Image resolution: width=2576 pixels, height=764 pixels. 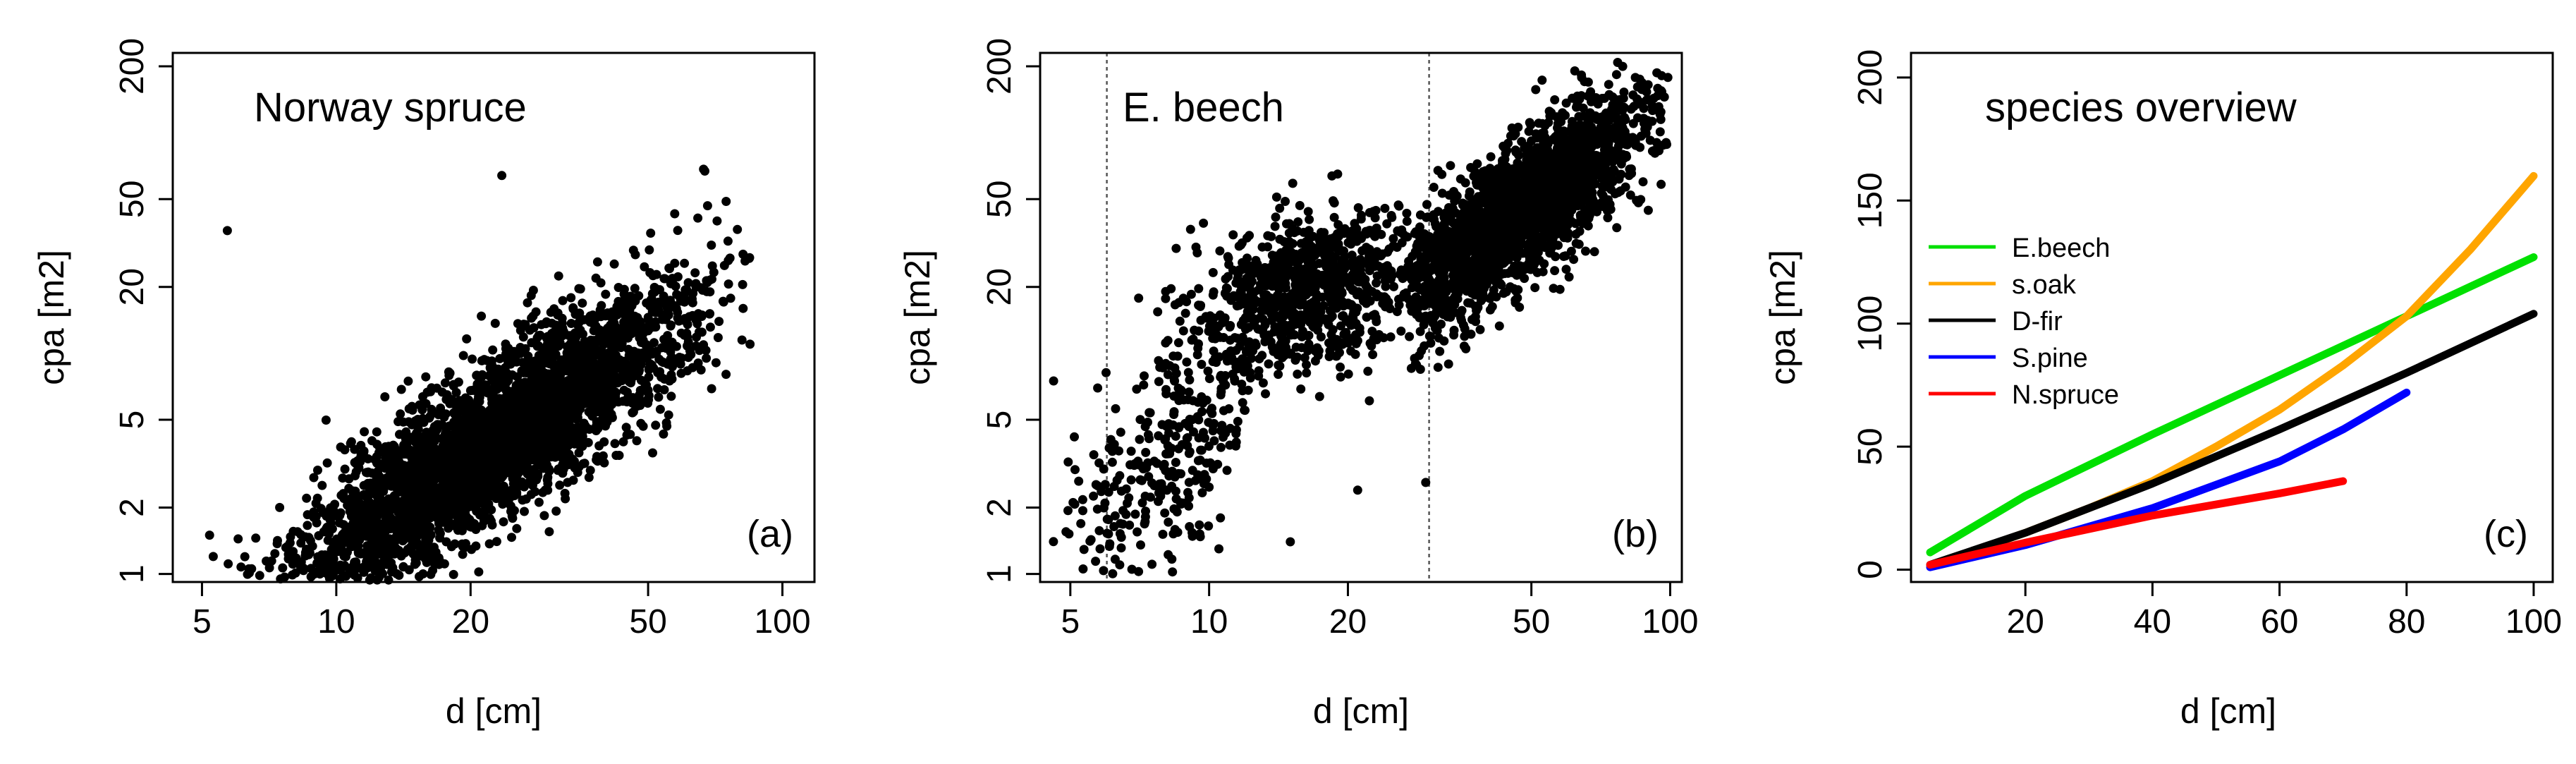 What do you see at coordinates (494, 711) in the screenshot?
I see `panel-a-xlabel: d [cm]` at bounding box center [494, 711].